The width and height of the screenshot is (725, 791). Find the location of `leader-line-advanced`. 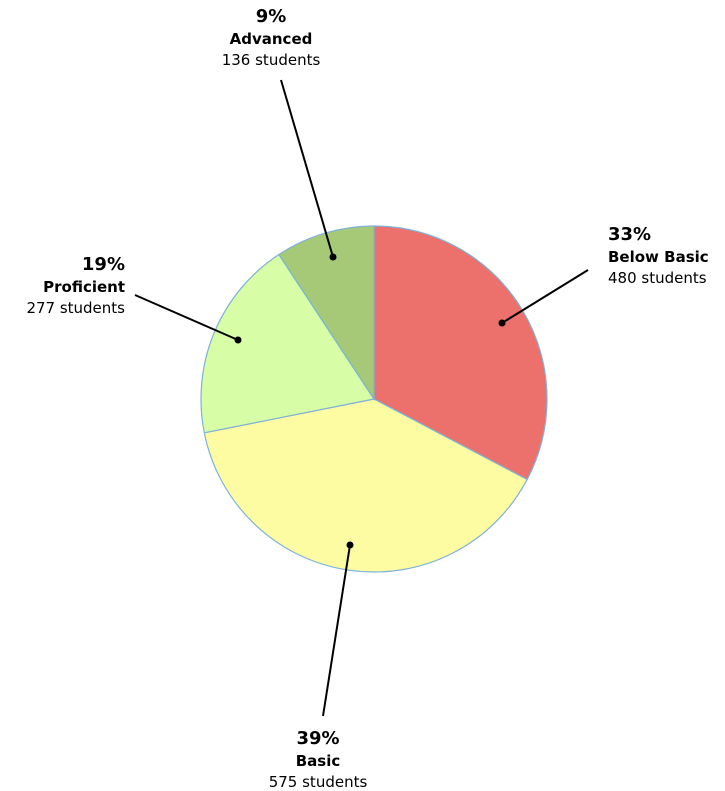

leader-line-advanced is located at coordinates (307, 168).